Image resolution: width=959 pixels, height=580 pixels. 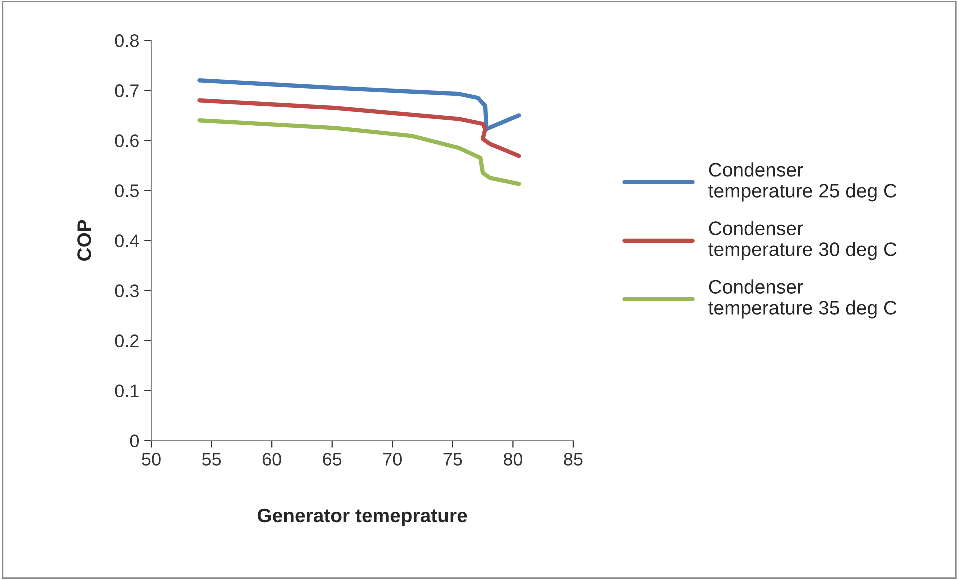 I want to click on legend-label: Condenser temperature 35 deg C, so click(x=802, y=299).